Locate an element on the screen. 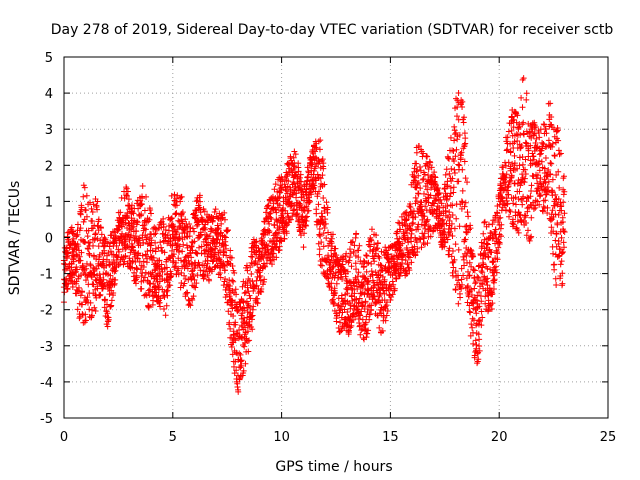 The height and width of the screenshot is (480, 640). x-tick-label: 25 is located at coordinates (608, 437).